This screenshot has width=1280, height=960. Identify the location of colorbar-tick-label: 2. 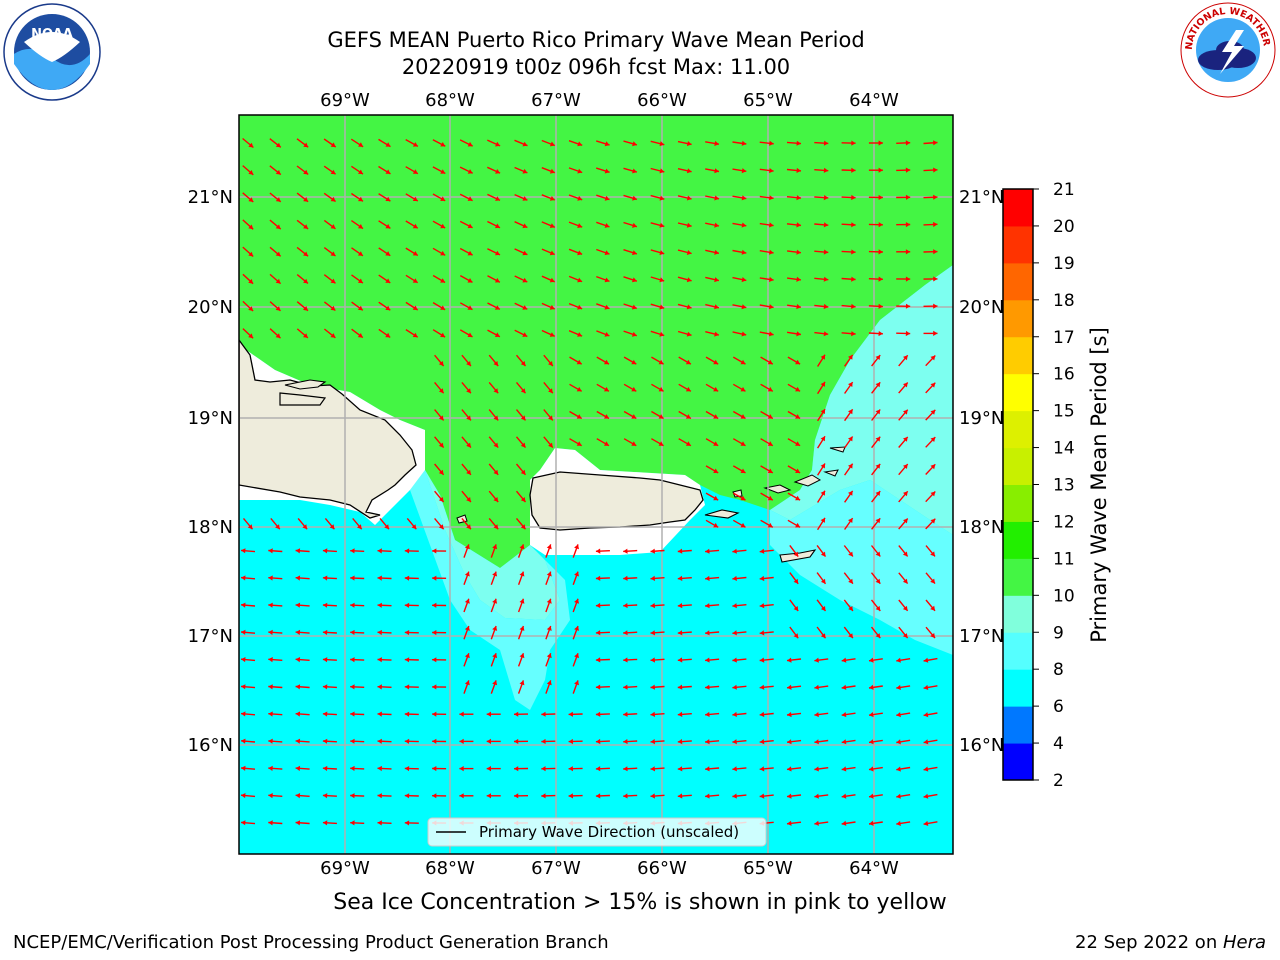
(1058, 781).